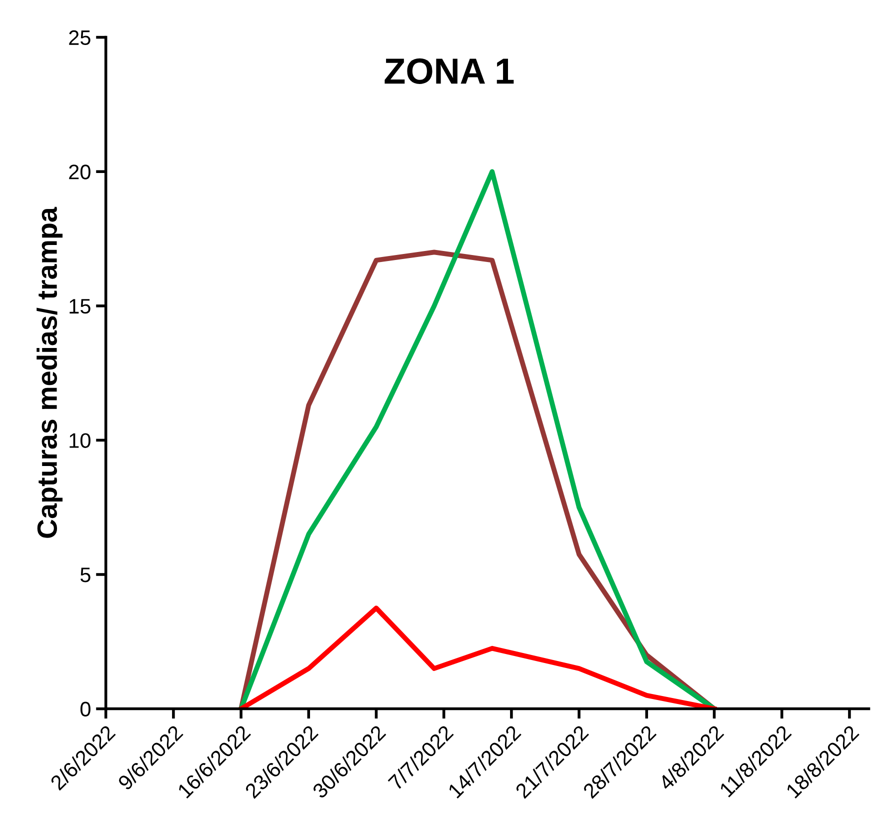  Describe the element at coordinates (79, 38) in the screenshot. I see `y-tick-label: 25` at that location.